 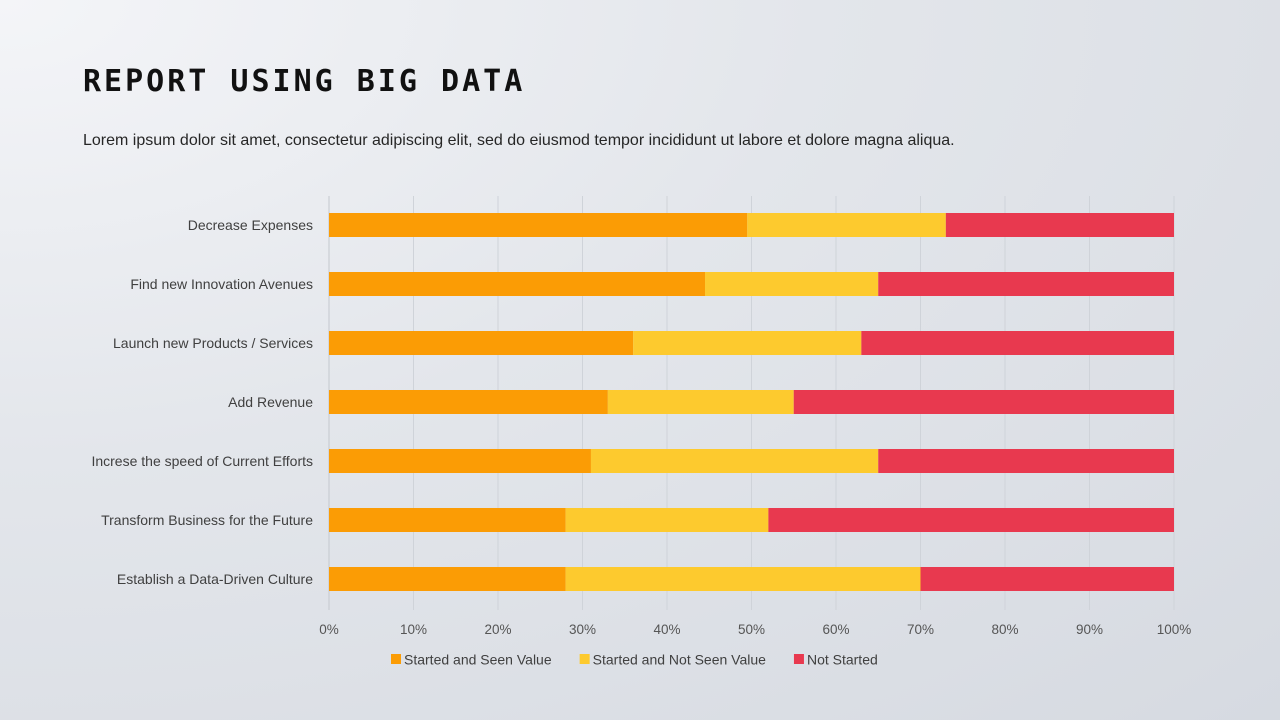 I want to click on x-tick-label: 80%, so click(x=1004, y=629).